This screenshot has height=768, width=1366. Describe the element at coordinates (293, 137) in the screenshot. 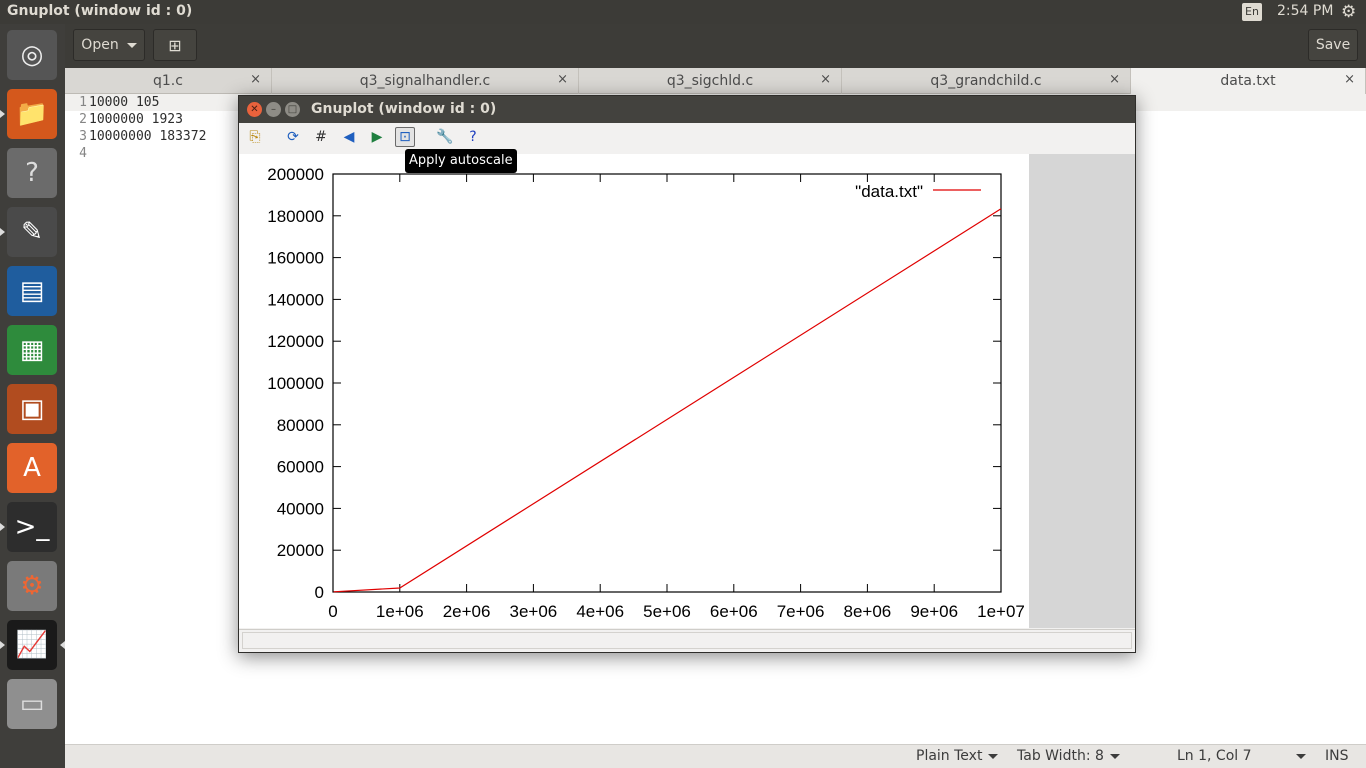

I see `replot-icon: ⟳` at that location.